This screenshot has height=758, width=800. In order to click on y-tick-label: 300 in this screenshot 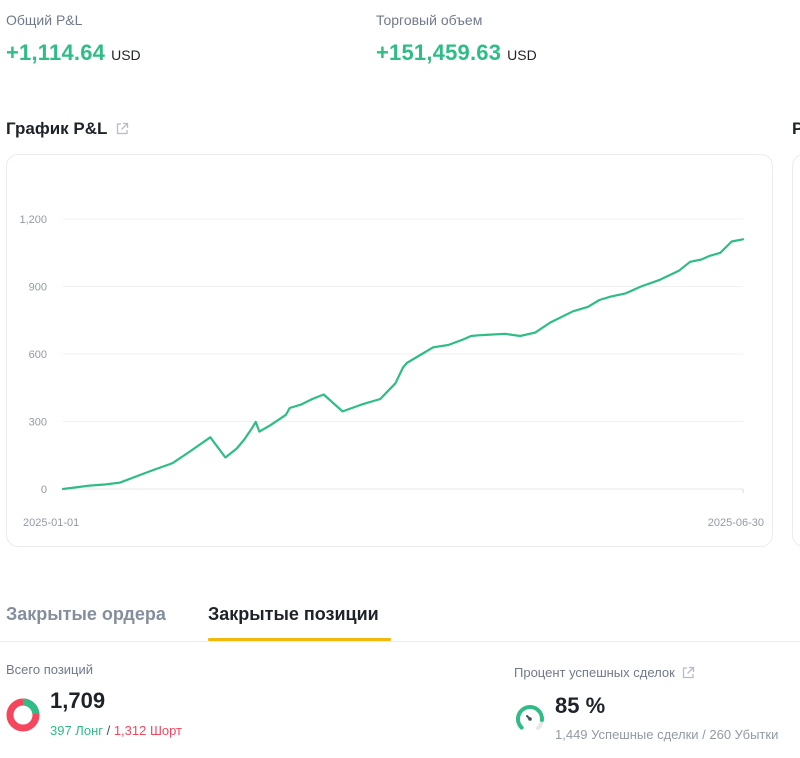, I will do `click(38, 423)`.